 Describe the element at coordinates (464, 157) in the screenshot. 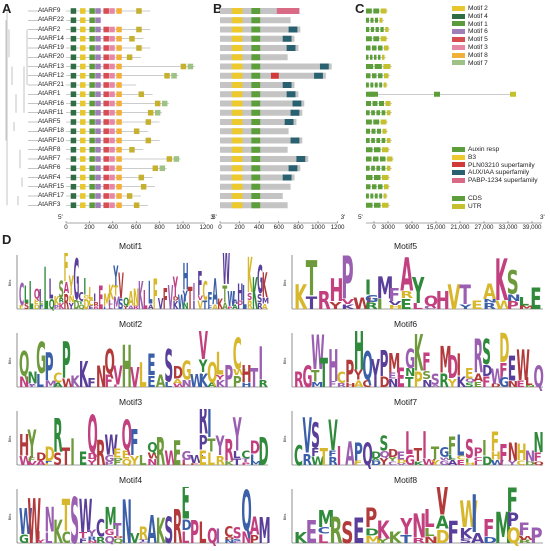

I see `legend-item: B3` at that location.